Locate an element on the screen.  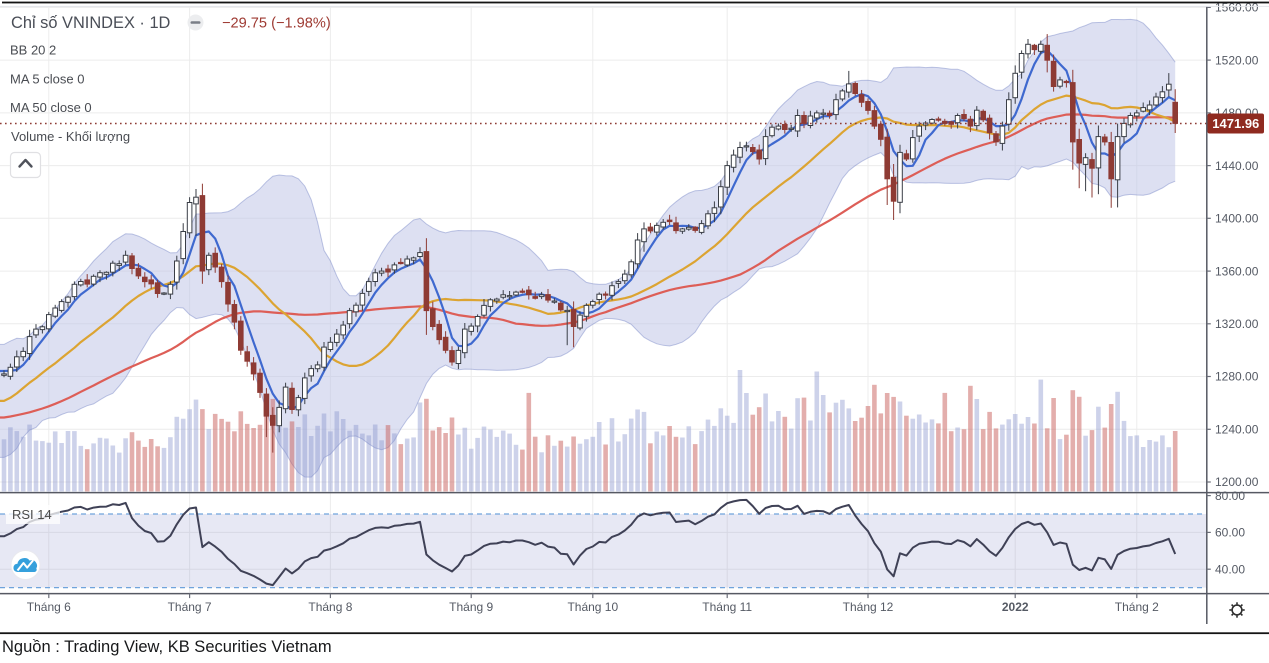
svg-text: Tháng 2 is located at coordinates (1137, 607).